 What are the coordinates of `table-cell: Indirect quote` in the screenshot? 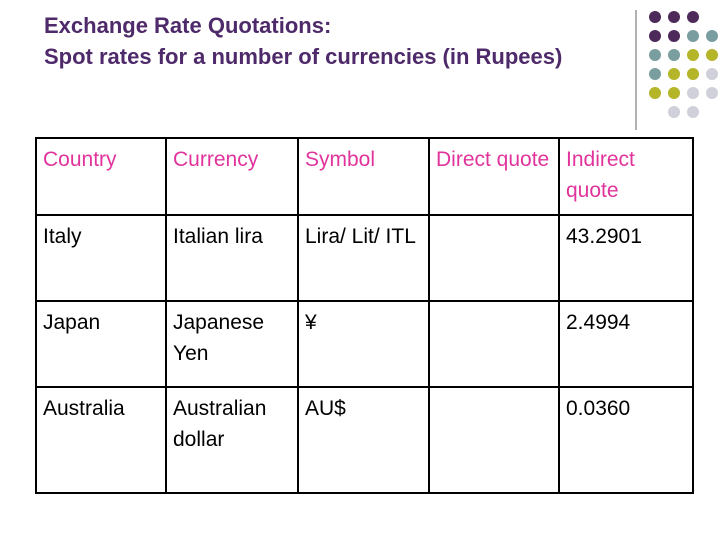 It's located at (626, 176).